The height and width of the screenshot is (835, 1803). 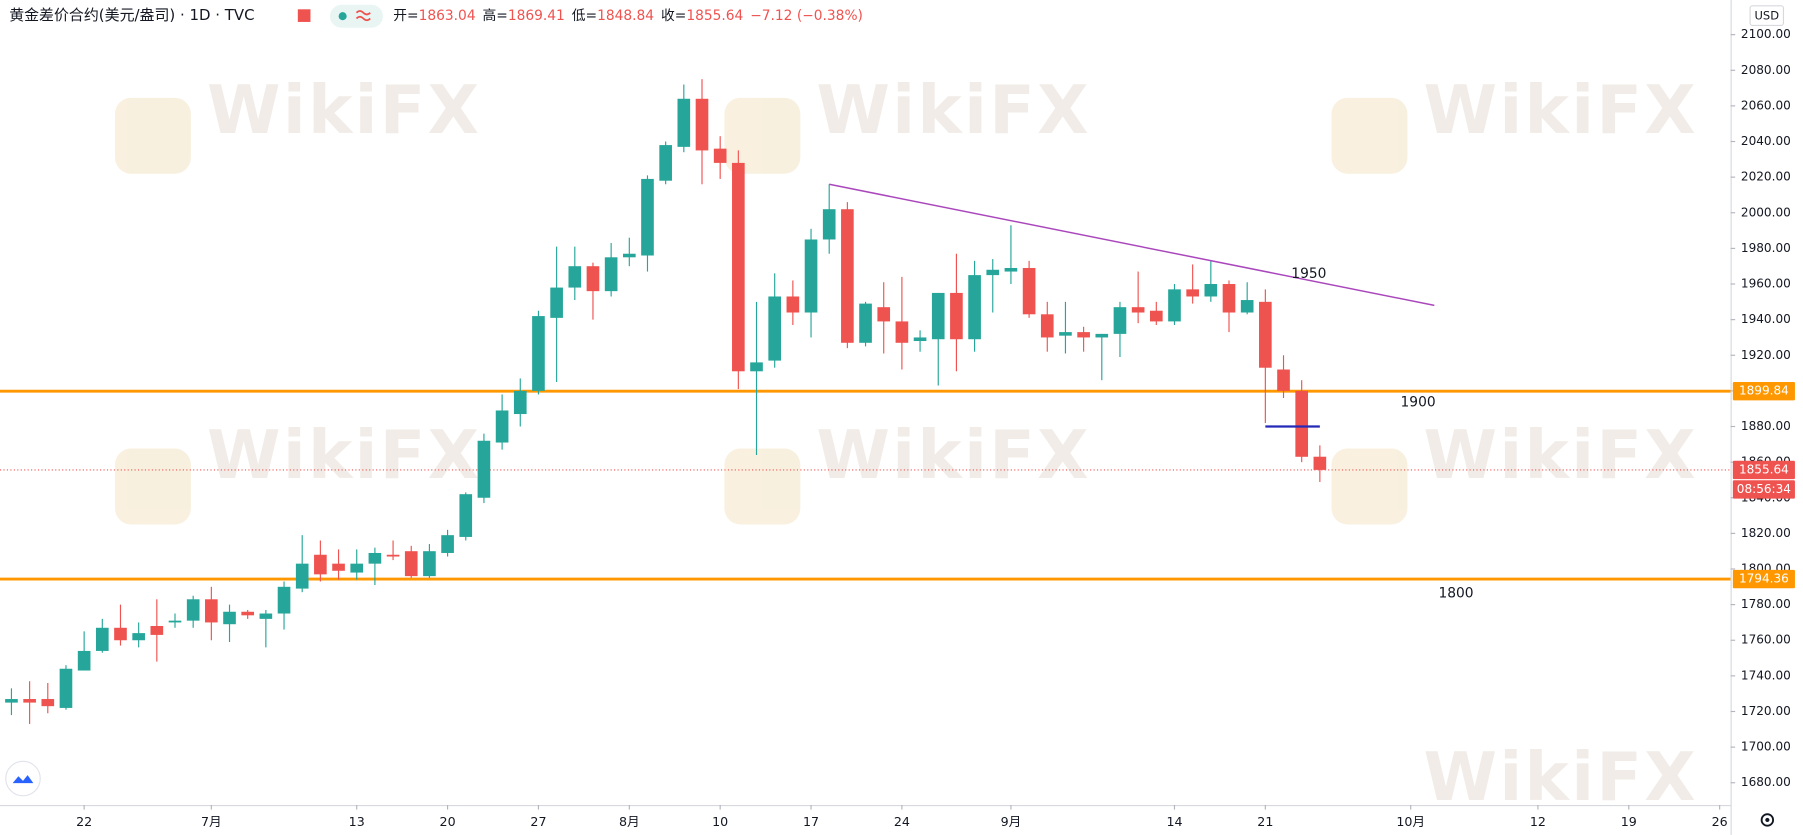 I want to click on x-tick-label: 10月, so click(x=1410, y=821).